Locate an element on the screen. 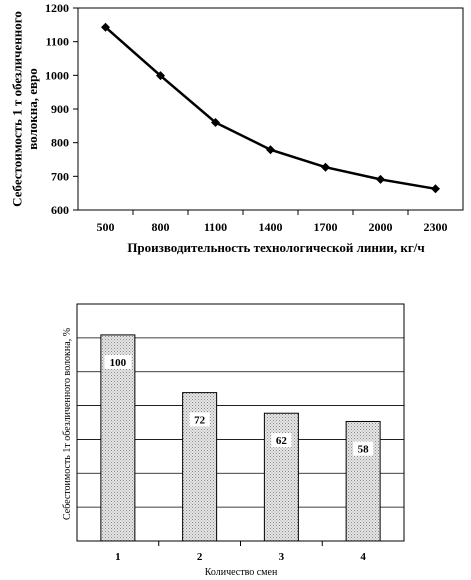 Image resolution: width=471 pixels, height=580 pixels. x-tick-label: 1 is located at coordinates (118, 557).